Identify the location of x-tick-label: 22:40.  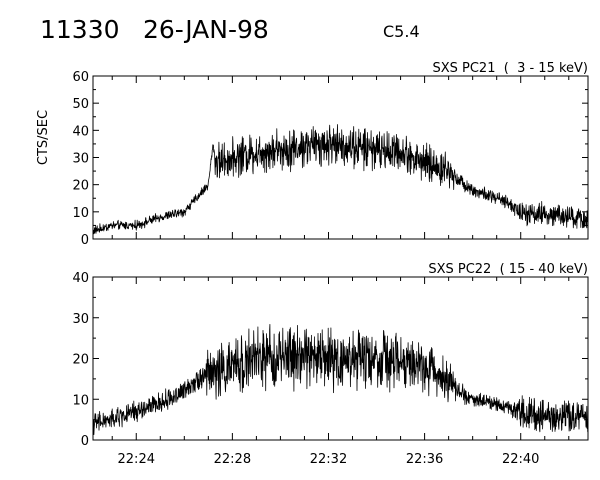
(520, 459).